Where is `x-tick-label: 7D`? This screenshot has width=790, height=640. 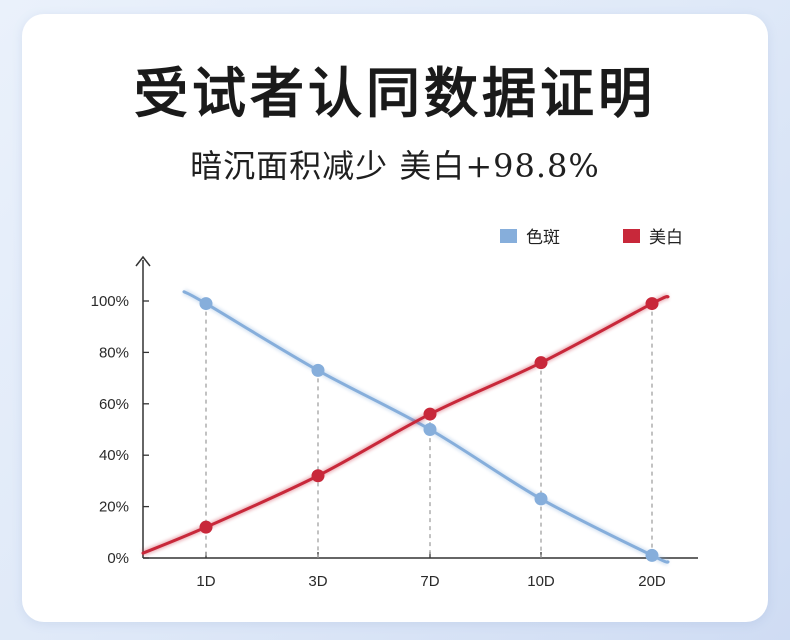 x-tick-label: 7D is located at coordinates (429, 581).